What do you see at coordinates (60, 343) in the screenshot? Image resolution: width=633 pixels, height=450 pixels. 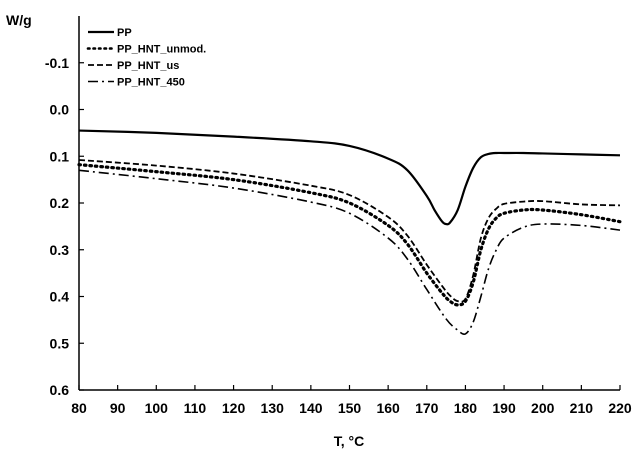 I see `y-tick-label: 0.5` at bounding box center [60, 343].